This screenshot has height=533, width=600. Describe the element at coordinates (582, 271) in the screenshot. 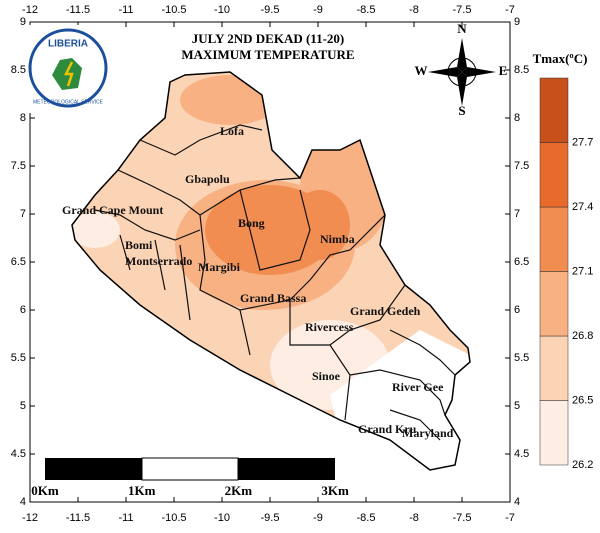

I see `legend-tick-label: 27.1` at that location.